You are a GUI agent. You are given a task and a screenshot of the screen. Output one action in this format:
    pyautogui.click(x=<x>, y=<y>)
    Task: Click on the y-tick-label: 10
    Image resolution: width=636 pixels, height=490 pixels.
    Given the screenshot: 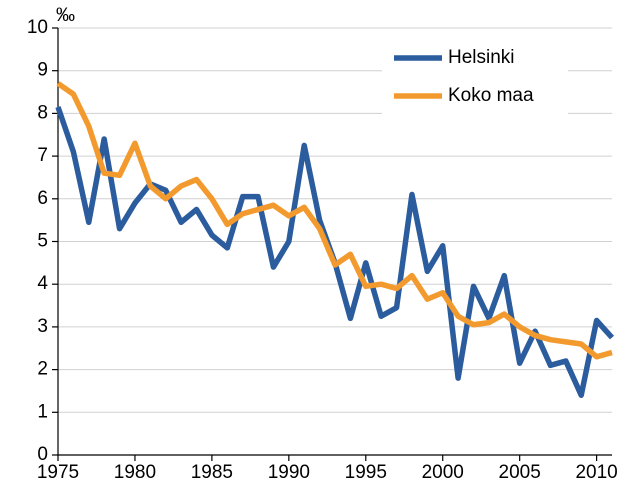 What is the action you would take?
    pyautogui.click(x=37, y=27)
    